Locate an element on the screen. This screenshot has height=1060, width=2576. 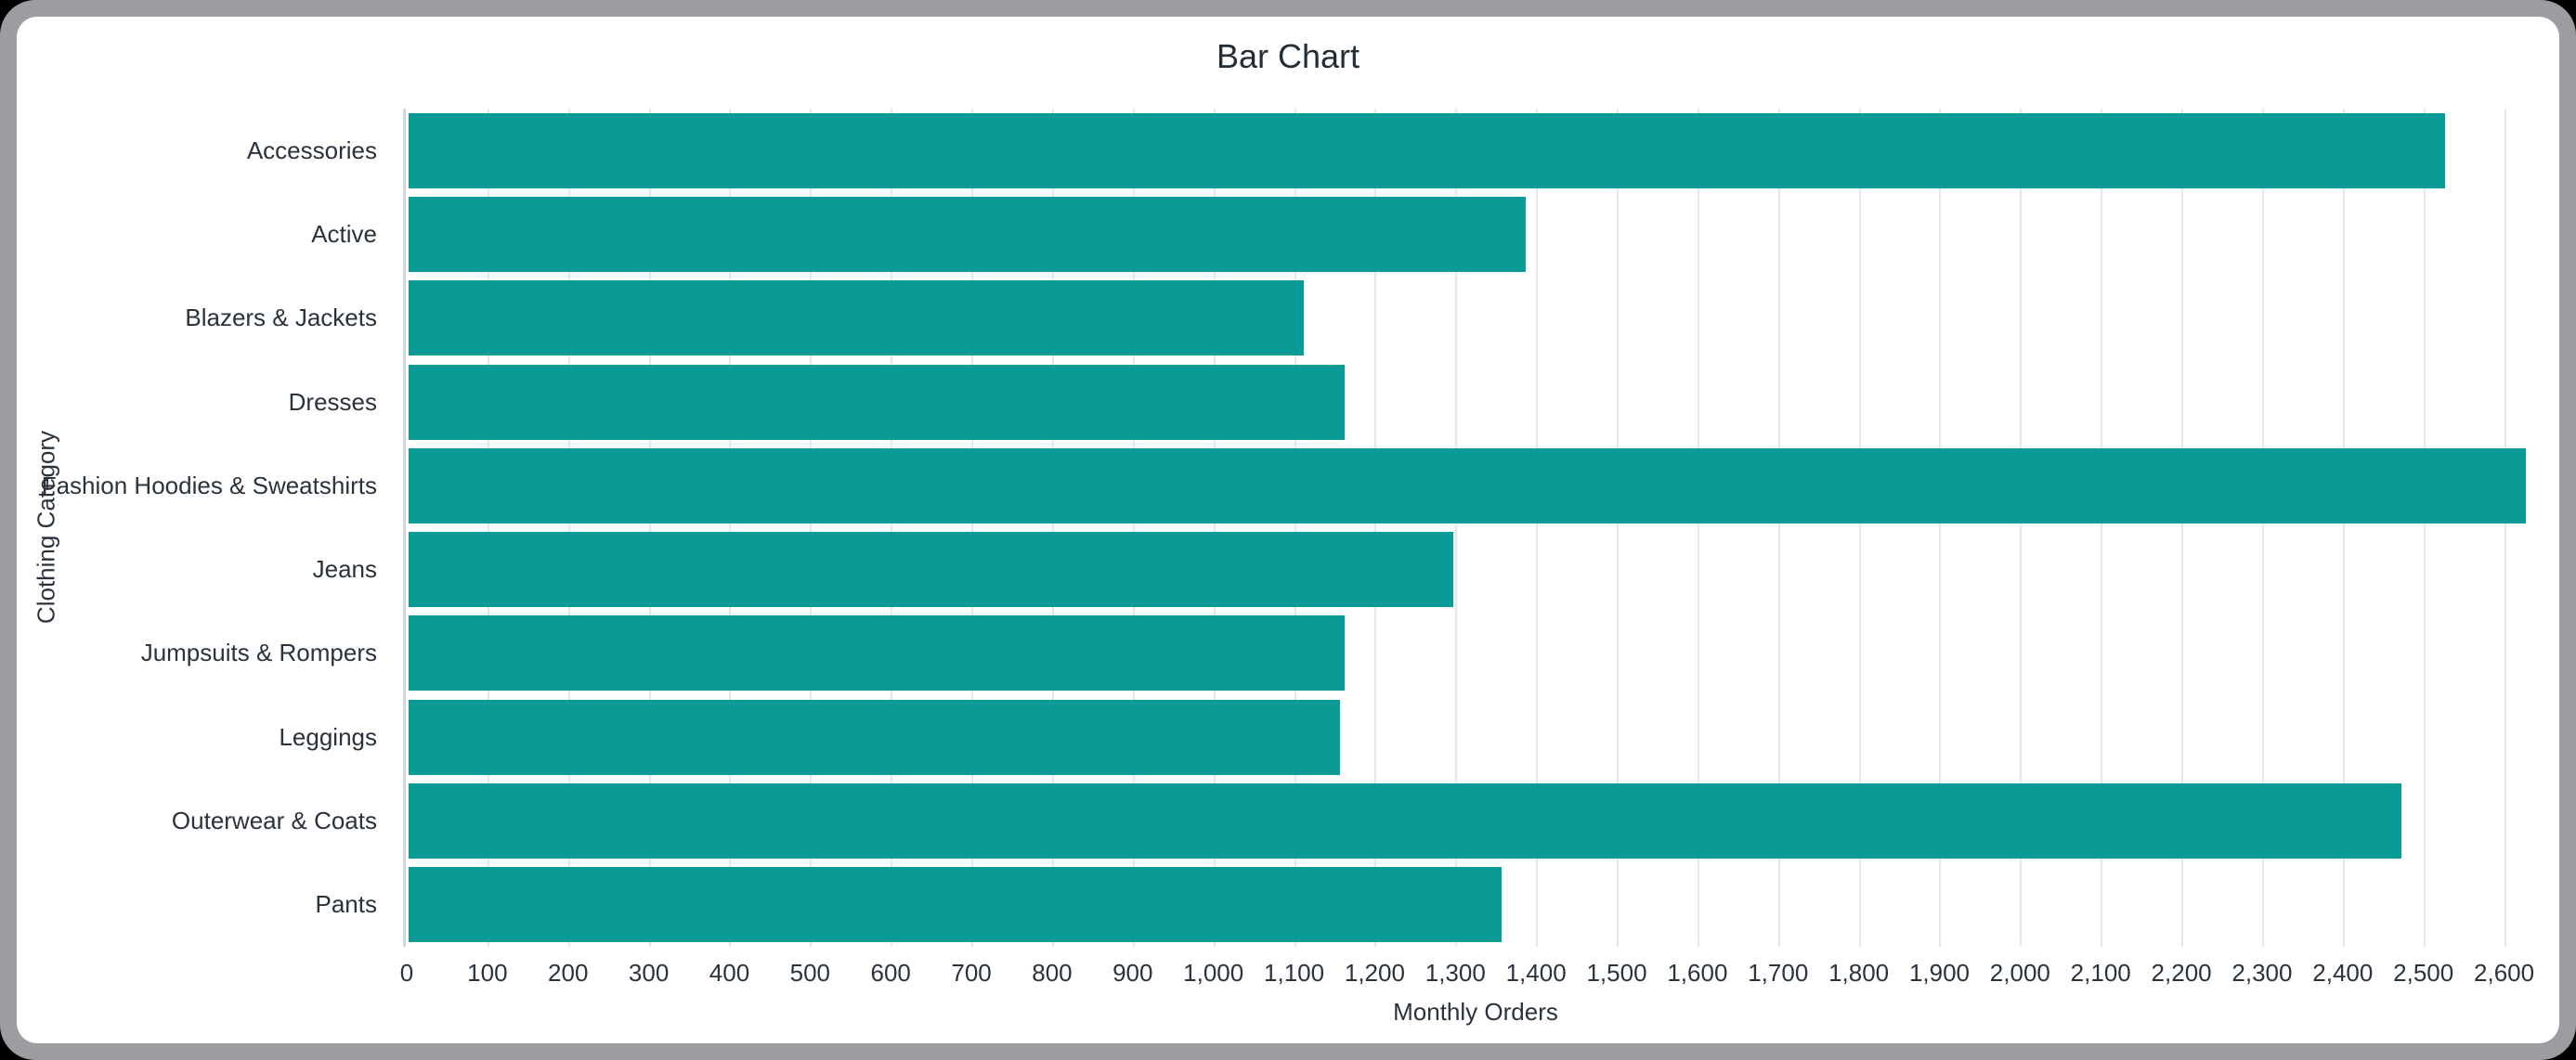
x-tick-label: 2,000 is located at coordinates (2019, 973).